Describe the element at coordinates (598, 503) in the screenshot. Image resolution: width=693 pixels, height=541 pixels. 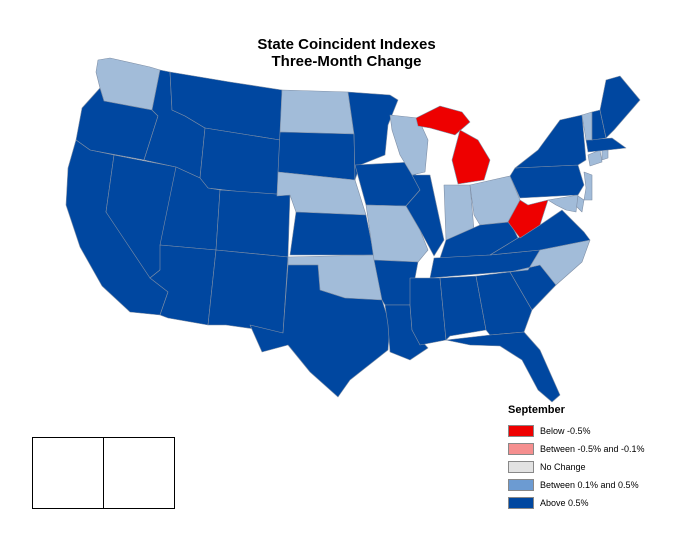
I see `legend-item-above: Above 0.5%` at that location.